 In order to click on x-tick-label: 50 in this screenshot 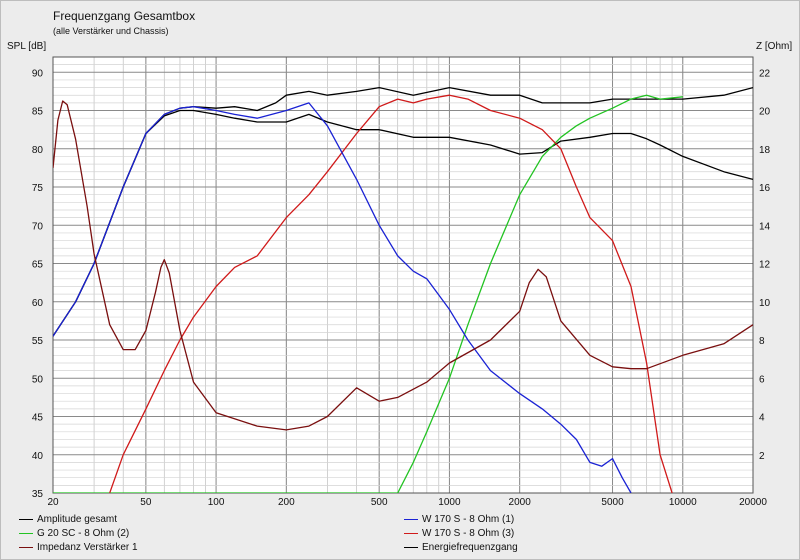, I will do `click(146, 502)`.